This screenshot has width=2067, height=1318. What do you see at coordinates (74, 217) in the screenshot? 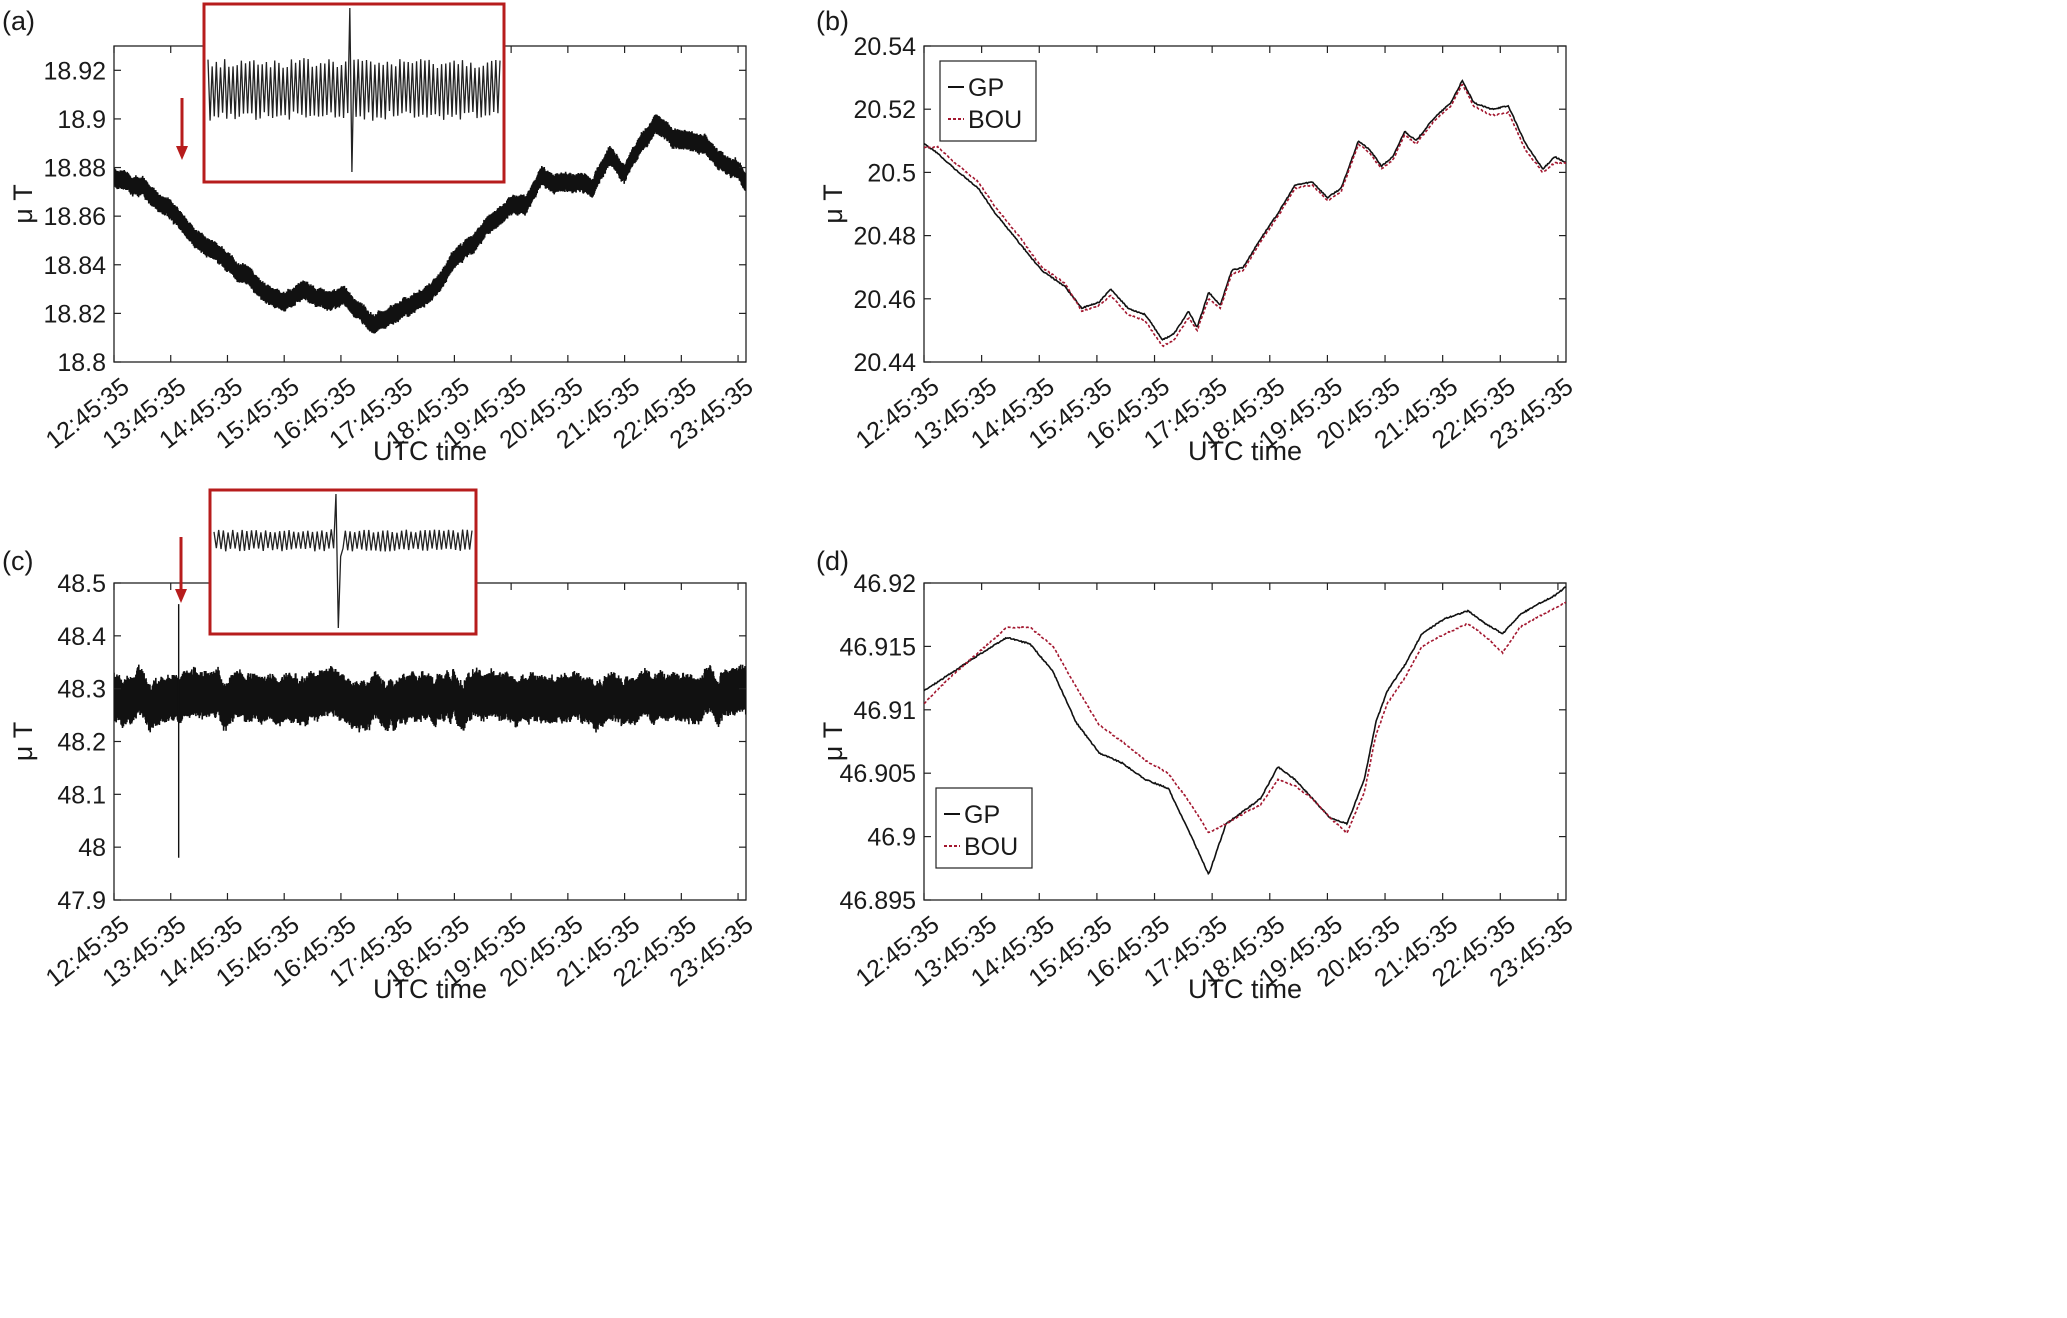
I see `y-tick-label: 18.86` at bounding box center [74, 217].